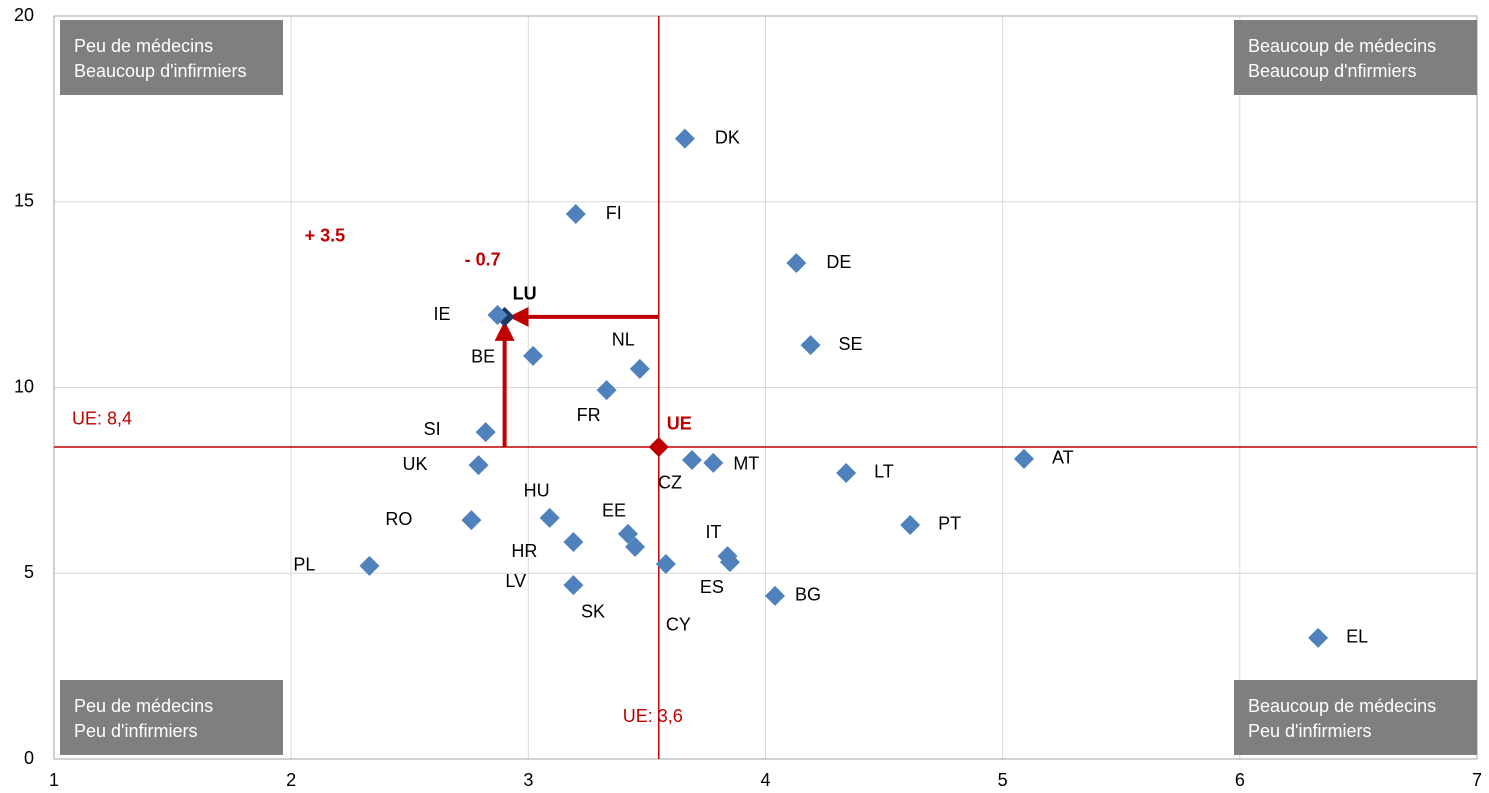 This screenshot has height=793, width=1489. Describe the element at coordinates (415, 464) in the screenshot. I see `point-label: UK` at that location.